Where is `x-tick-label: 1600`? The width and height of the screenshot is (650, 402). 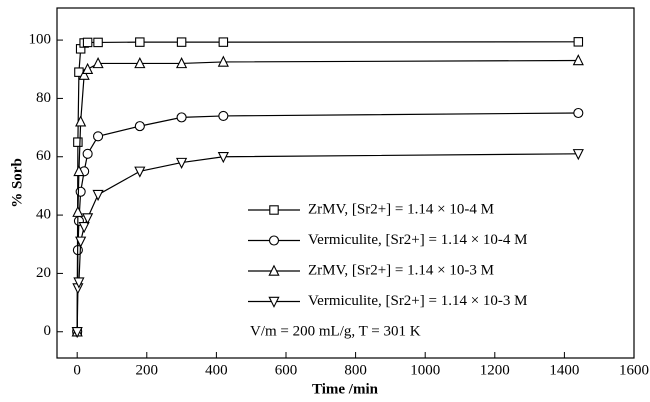 x-tick-label: 1600 is located at coordinates (634, 370).